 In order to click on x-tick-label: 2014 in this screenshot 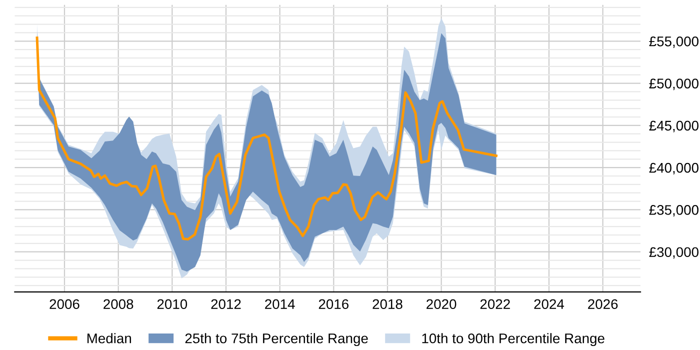, I will do `click(280, 304)`.